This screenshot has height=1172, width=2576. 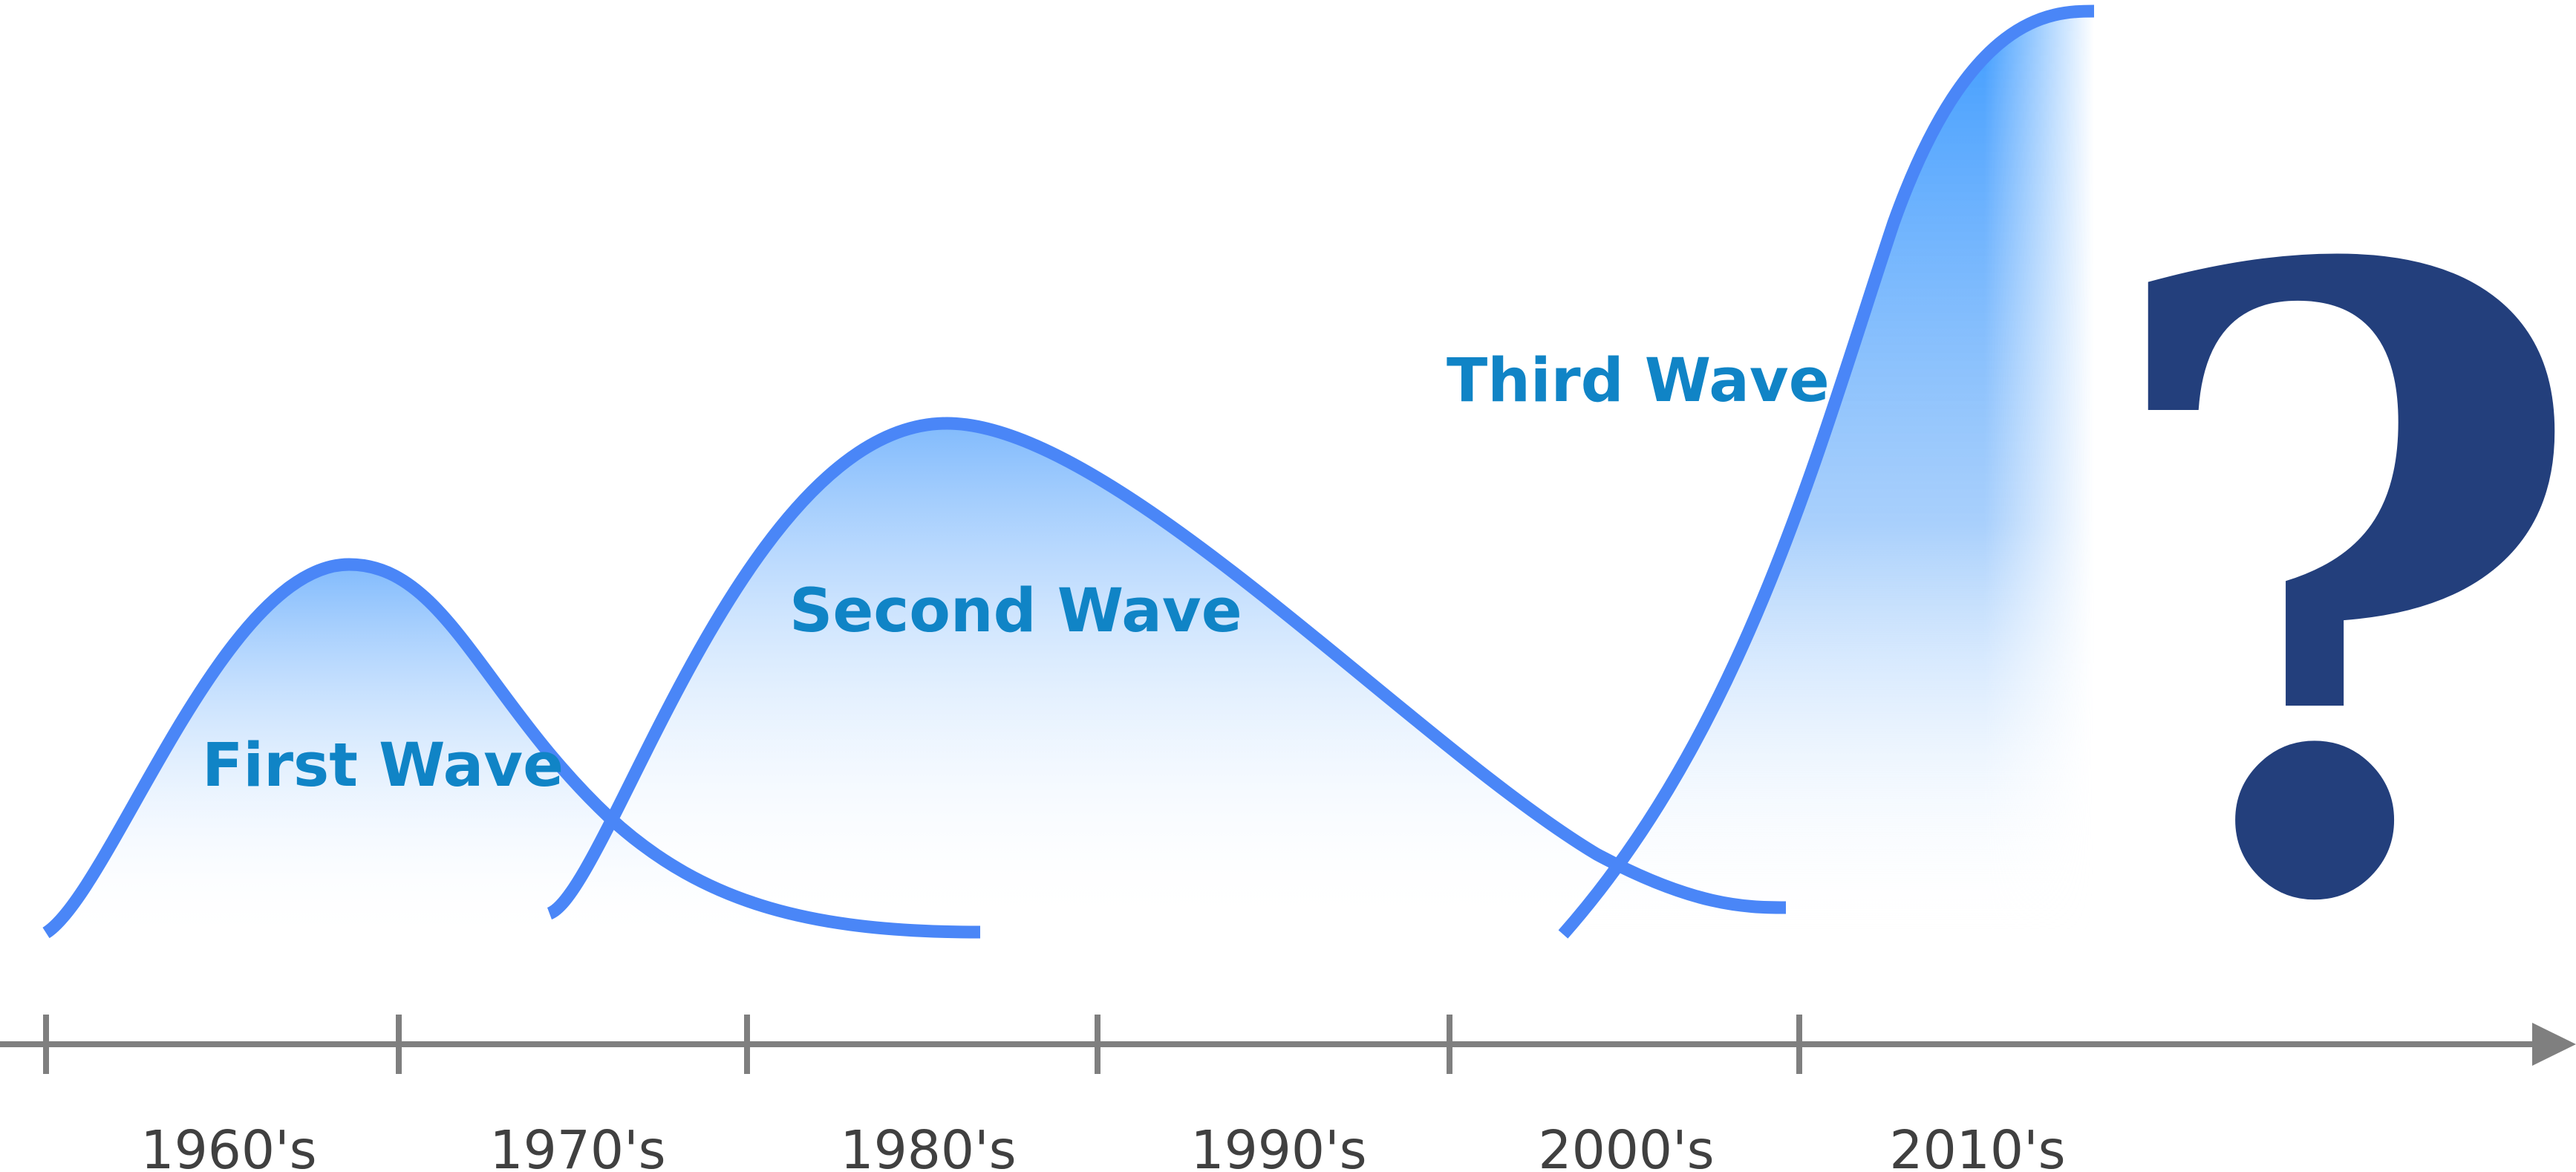 What do you see at coordinates (1638, 381) in the screenshot?
I see `third-wave-label: Third Wave` at bounding box center [1638, 381].